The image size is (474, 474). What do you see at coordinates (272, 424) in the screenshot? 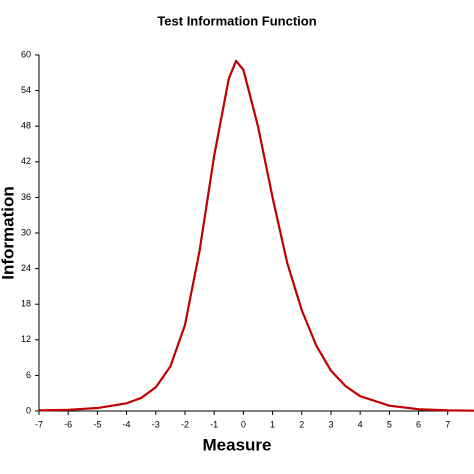
I see `x-tick-label: 1` at bounding box center [272, 424].